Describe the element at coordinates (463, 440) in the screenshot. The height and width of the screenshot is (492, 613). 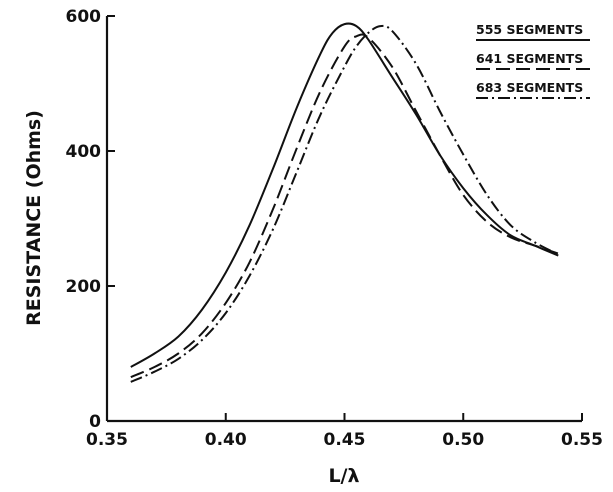
I see `x-tick-label: 0.50` at that location.